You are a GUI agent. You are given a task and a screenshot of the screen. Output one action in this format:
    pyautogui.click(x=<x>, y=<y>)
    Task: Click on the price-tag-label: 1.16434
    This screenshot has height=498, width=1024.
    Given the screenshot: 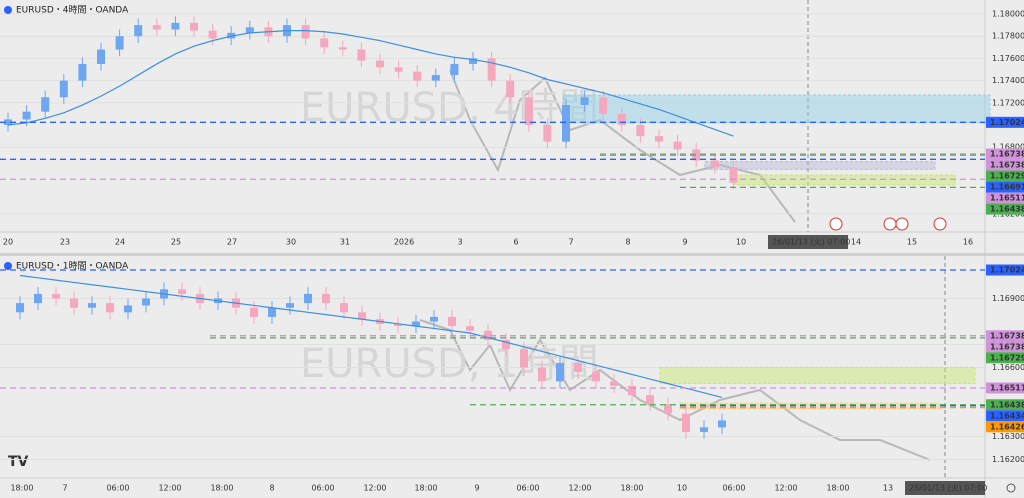 What is the action you would take?
    pyautogui.click(x=1007, y=415)
    